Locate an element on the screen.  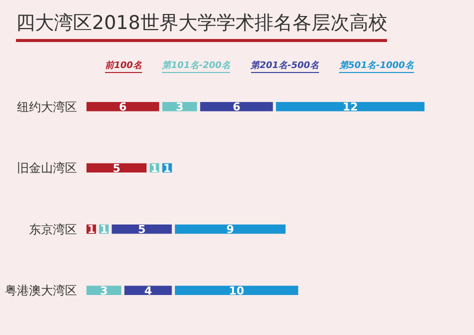
y-tick-label: 粤港澳大湾区 is located at coordinates (41, 291).